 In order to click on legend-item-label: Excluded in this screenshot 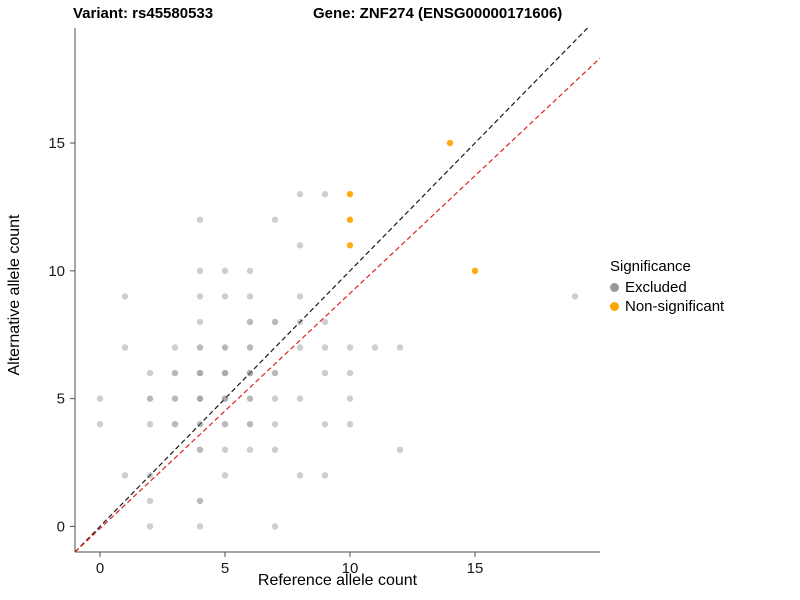, I will do `click(656, 287)`.